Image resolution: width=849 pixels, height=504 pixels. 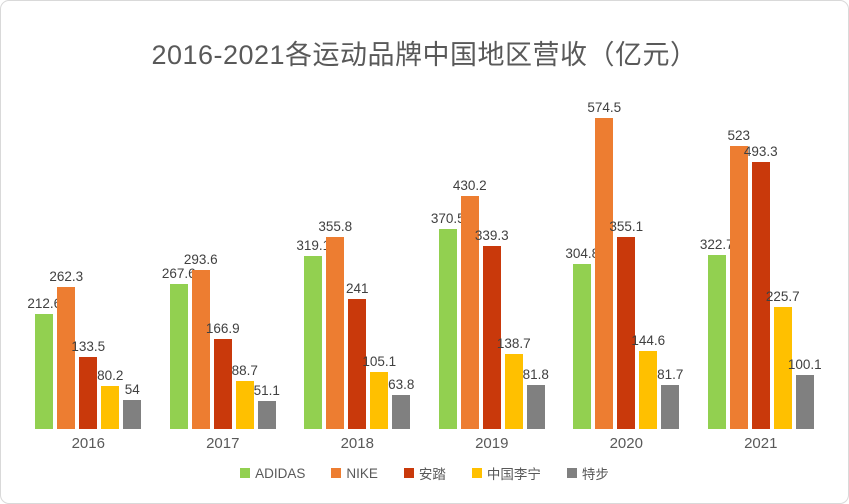 I want to click on legend: ADIDAS NIKE 安踏 中国李宁 特步, so click(x=424, y=473).